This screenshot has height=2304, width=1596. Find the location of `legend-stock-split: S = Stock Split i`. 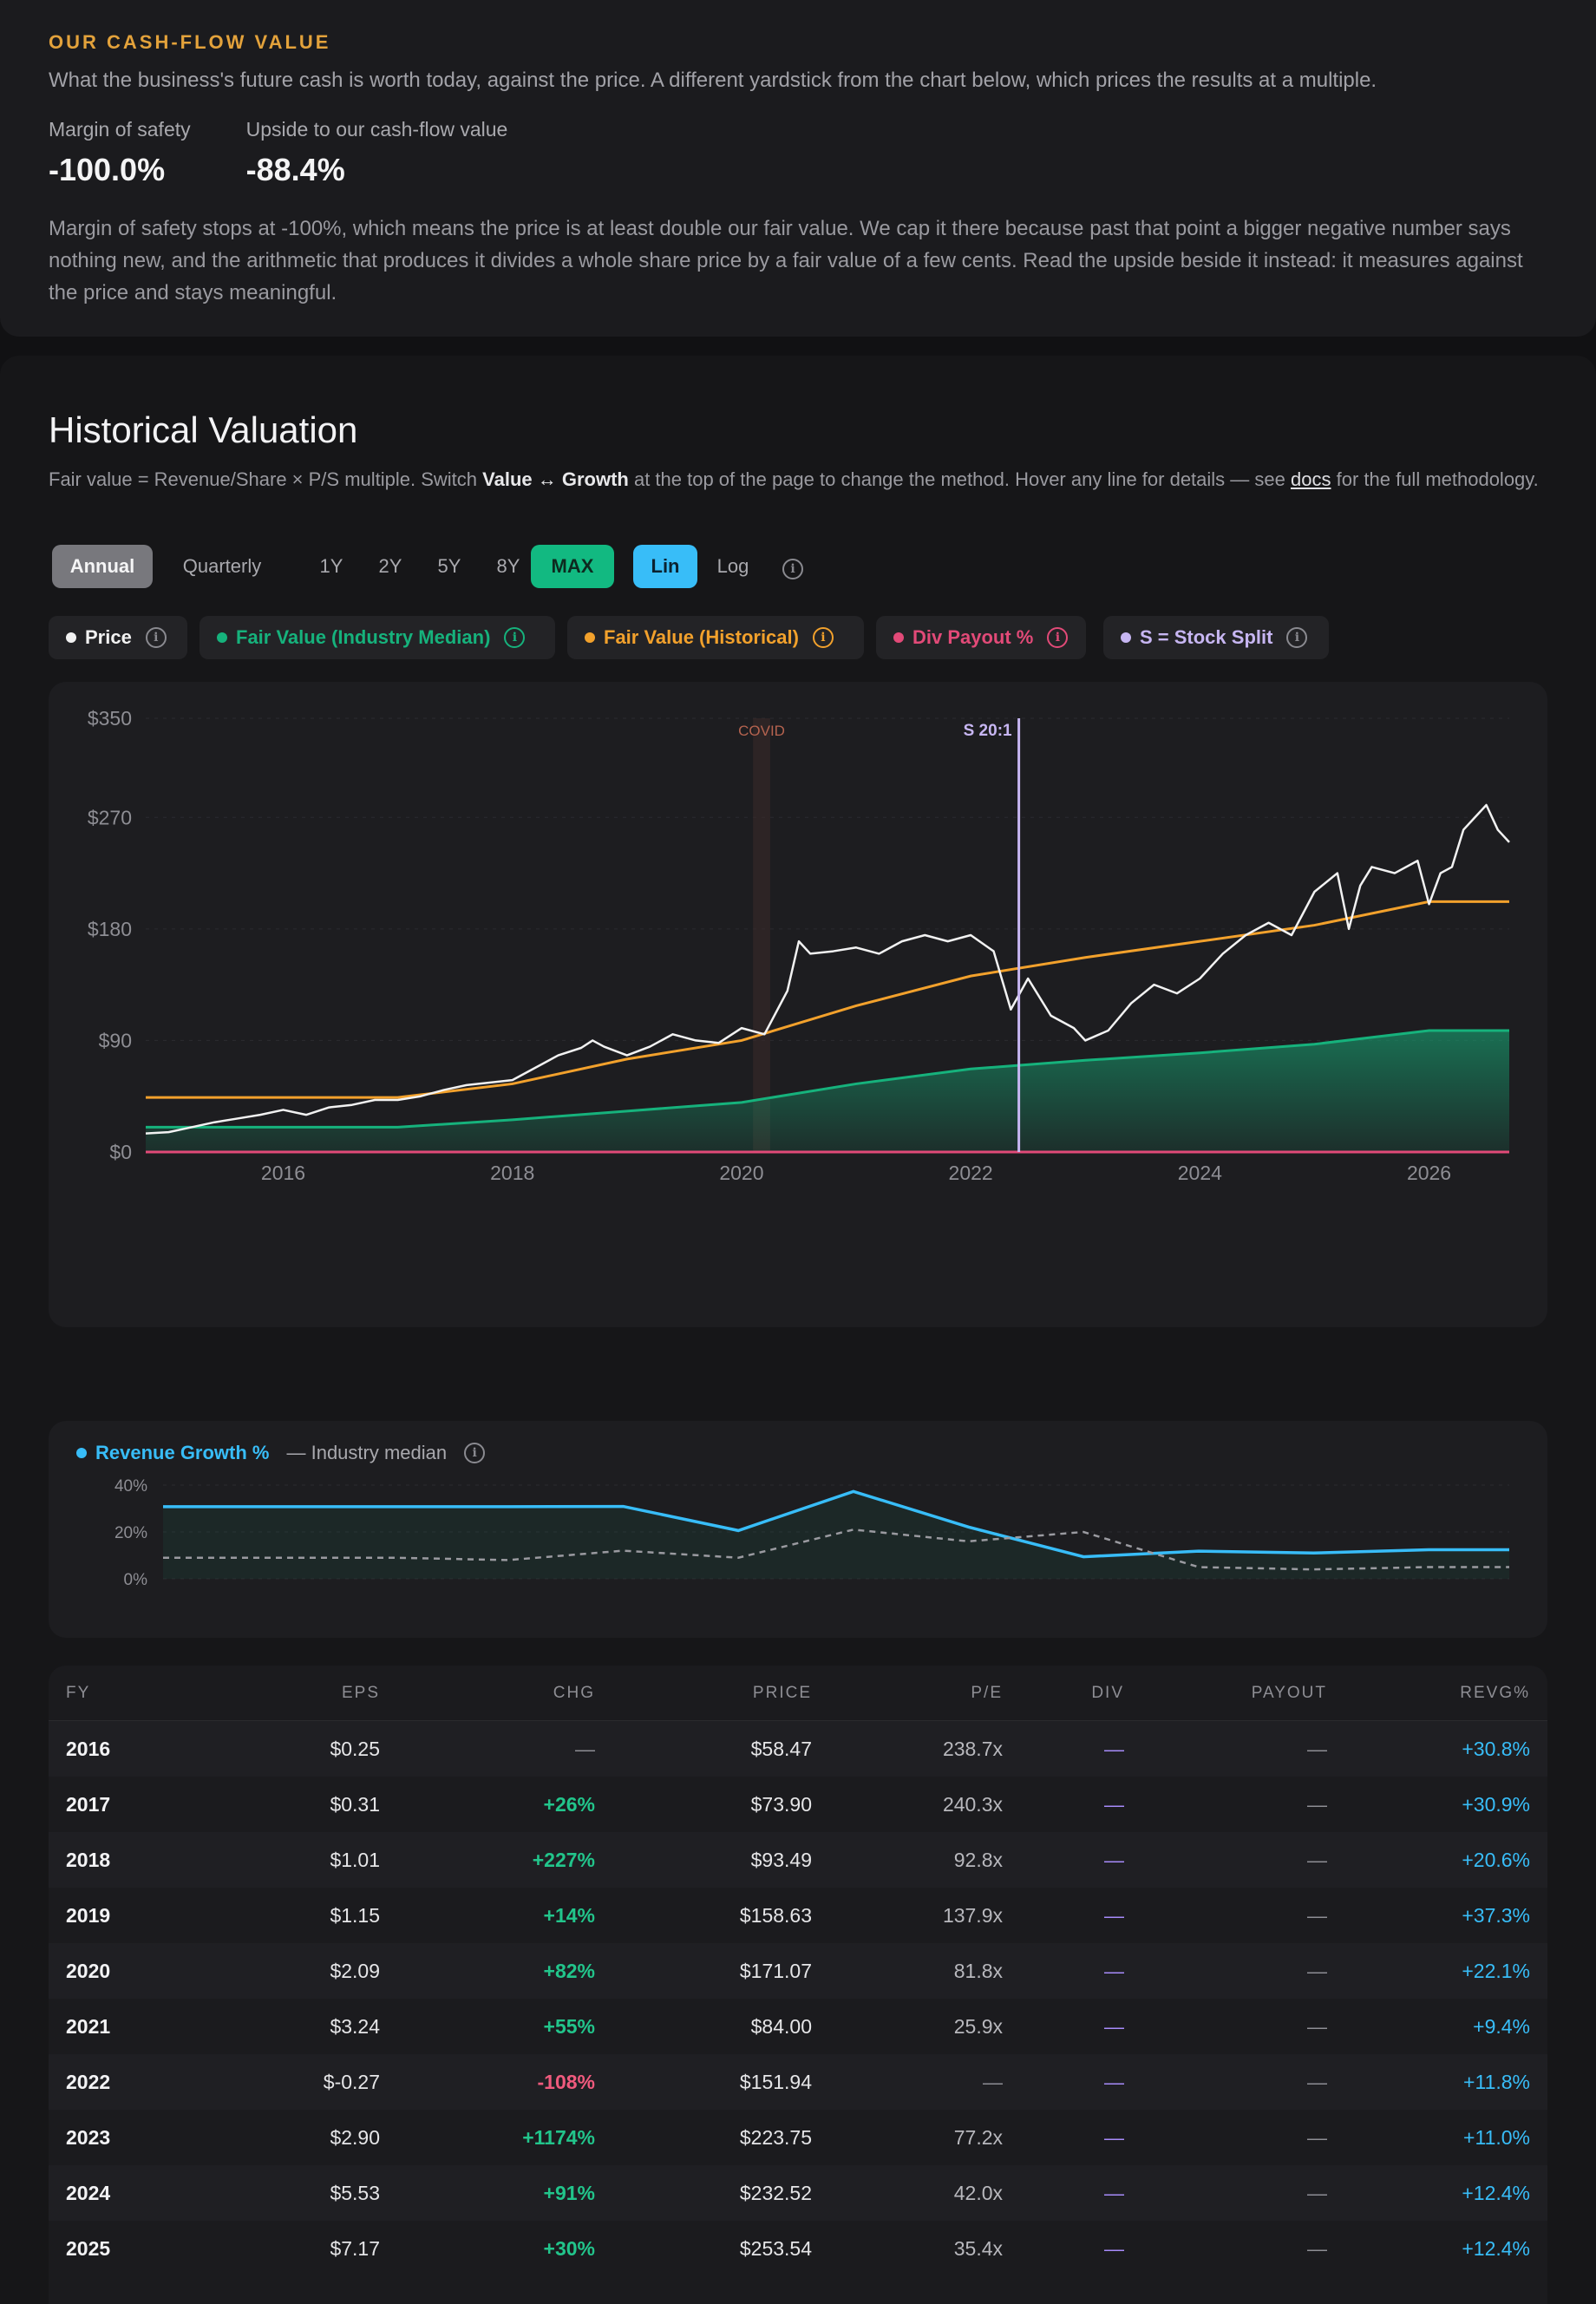

legend-stock-split: S = Stock Split i is located at coordinates (1216, 637).